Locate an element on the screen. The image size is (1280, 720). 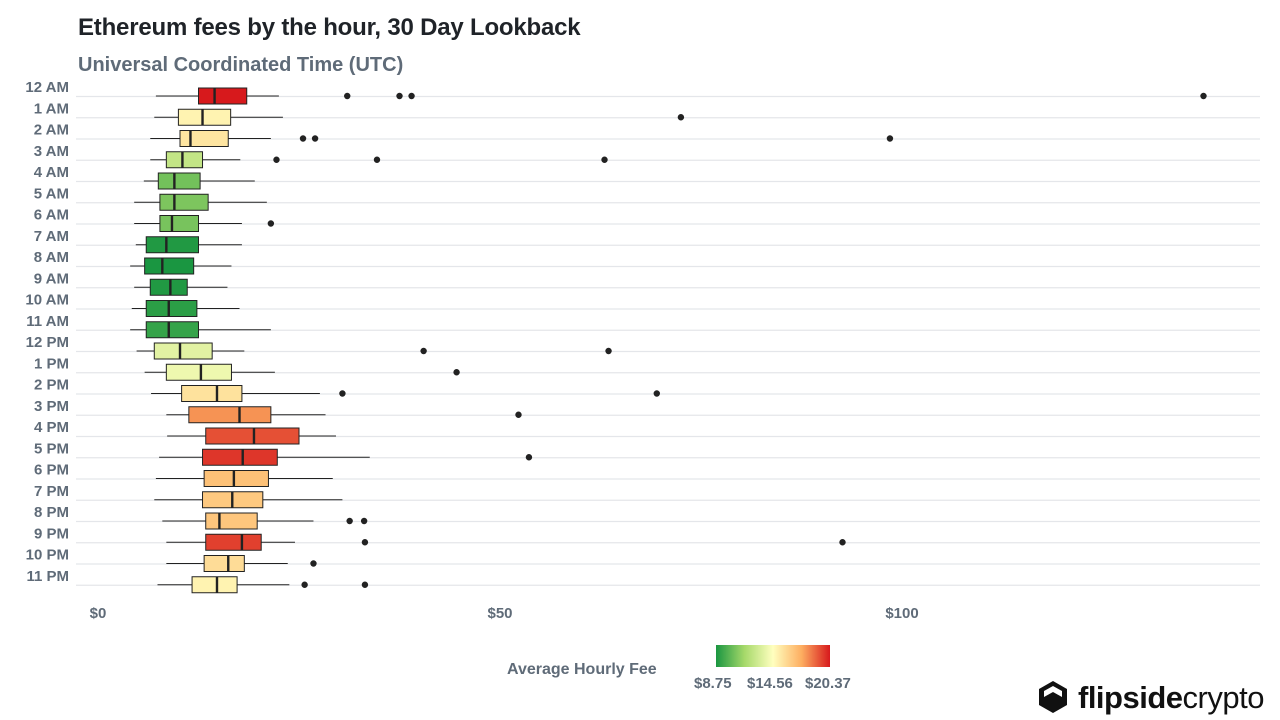
y-tick-label: 1 PM is located at coordinates (51, 363).